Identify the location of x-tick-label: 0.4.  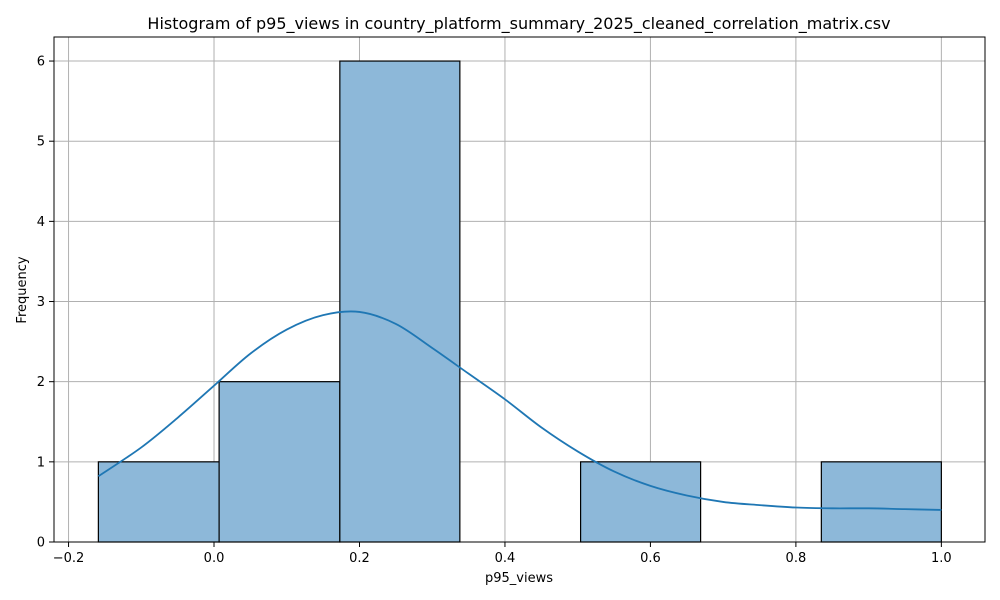
(505, 558).